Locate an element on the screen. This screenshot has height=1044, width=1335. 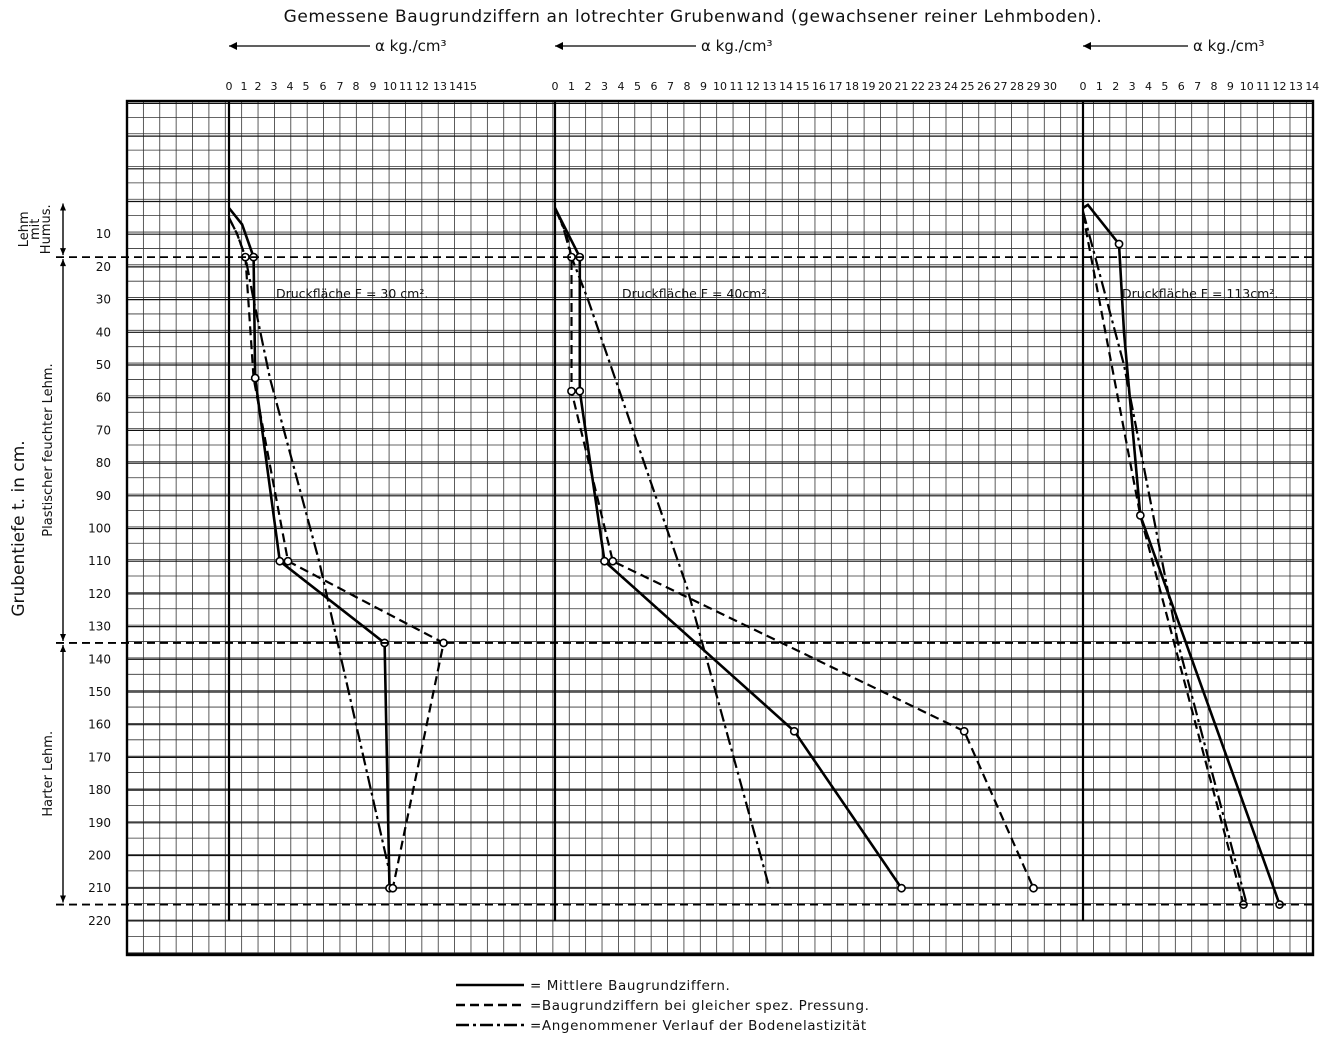
y-tick-label: 150 is located at coordinates (99, 692).